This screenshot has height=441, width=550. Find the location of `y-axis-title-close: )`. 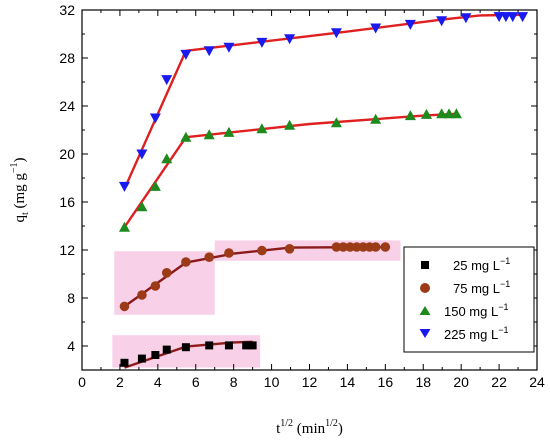

y-axis-title-close: ) is located at coordinates (20, 159).